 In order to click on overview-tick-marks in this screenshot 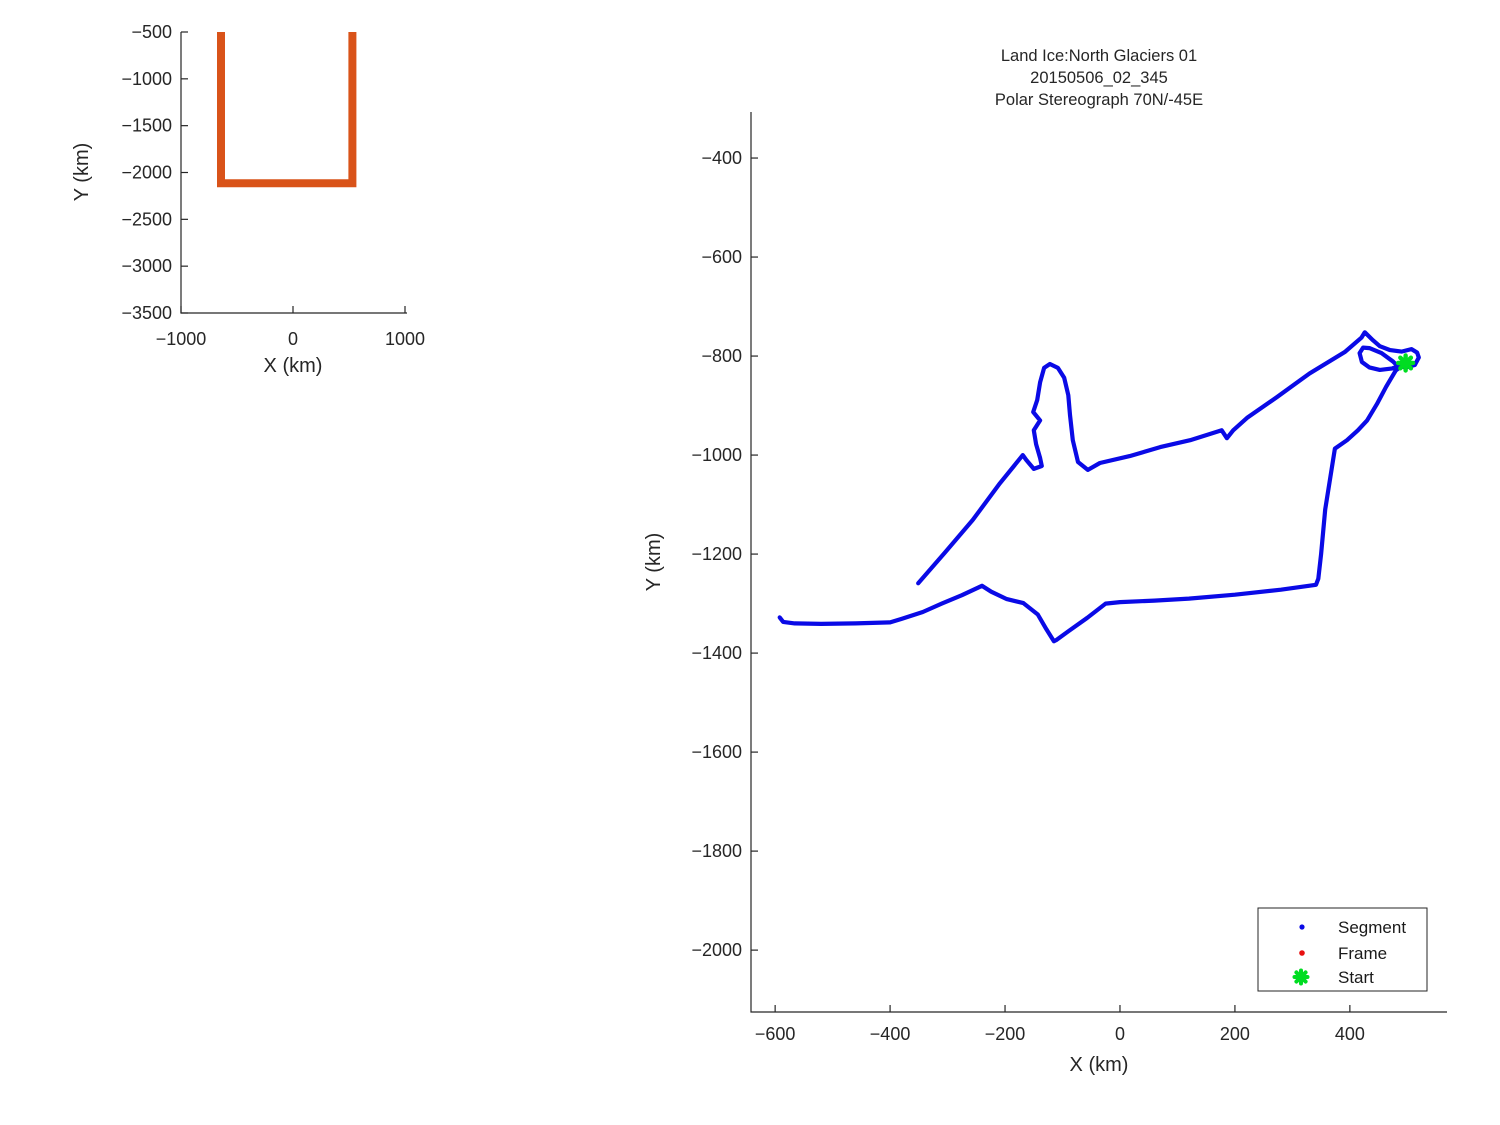, I will do `click(293, 172)`.